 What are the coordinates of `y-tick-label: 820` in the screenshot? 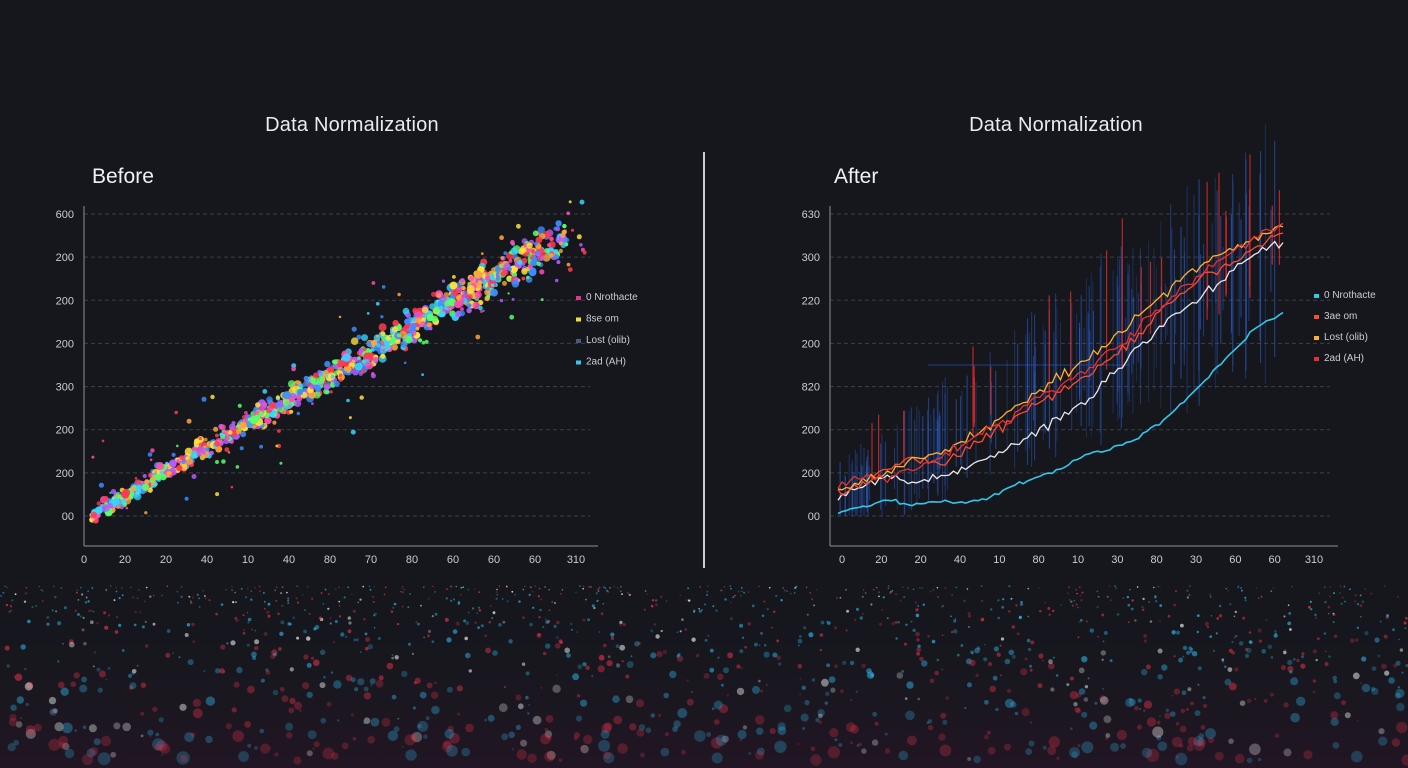 It's located at (811, 388).